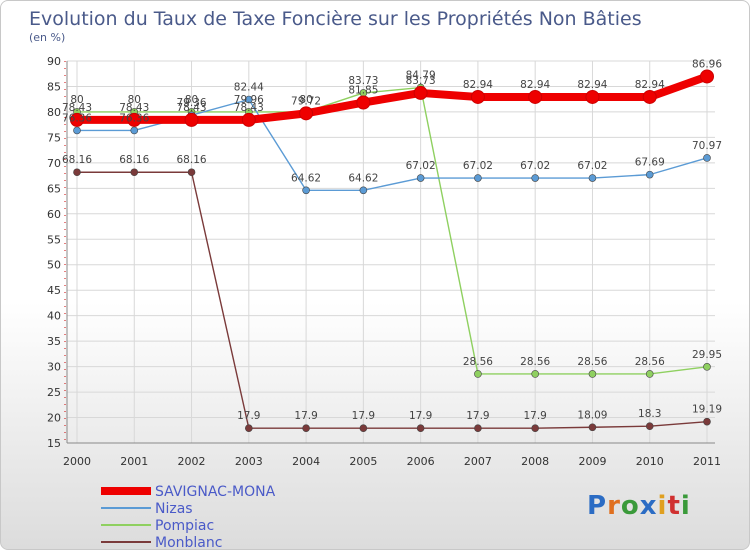 The height and width of the screenshot is (550, 750). I want to click on logo-letter: t, so click(674, 506).